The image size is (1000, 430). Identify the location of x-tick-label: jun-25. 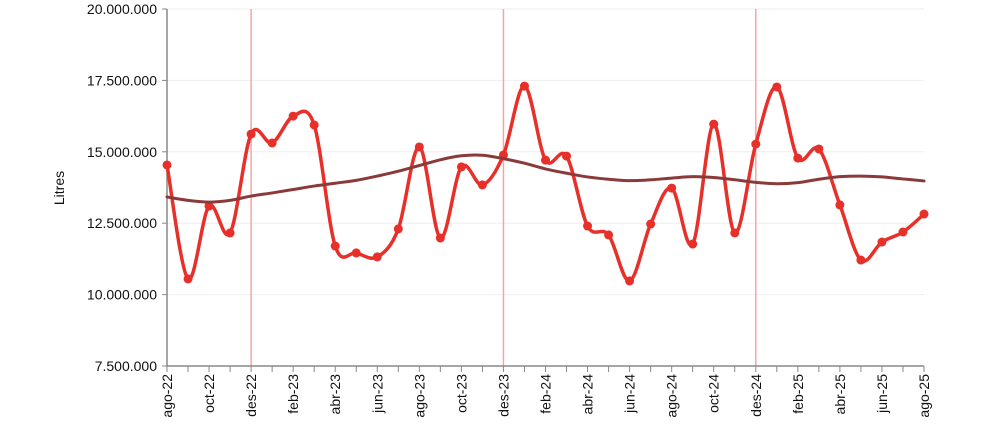
(882, 394).